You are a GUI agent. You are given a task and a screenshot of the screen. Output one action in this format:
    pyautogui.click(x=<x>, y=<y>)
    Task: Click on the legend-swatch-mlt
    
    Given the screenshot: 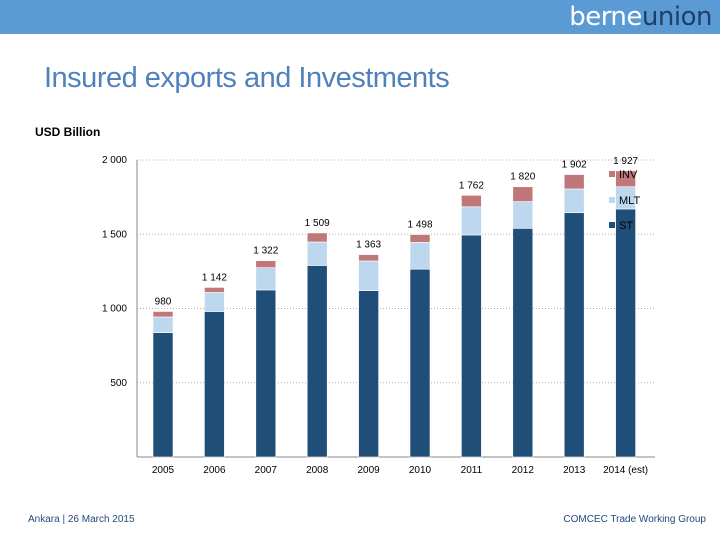 What is the action you would take?
    pyautogui.click(x=612, y=200)
    